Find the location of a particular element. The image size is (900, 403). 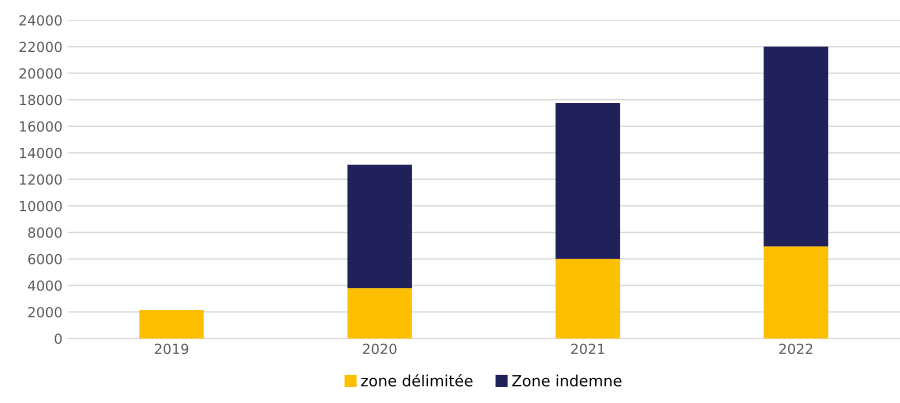

y-tick-label: 0 is located at coordinates (58, 338).